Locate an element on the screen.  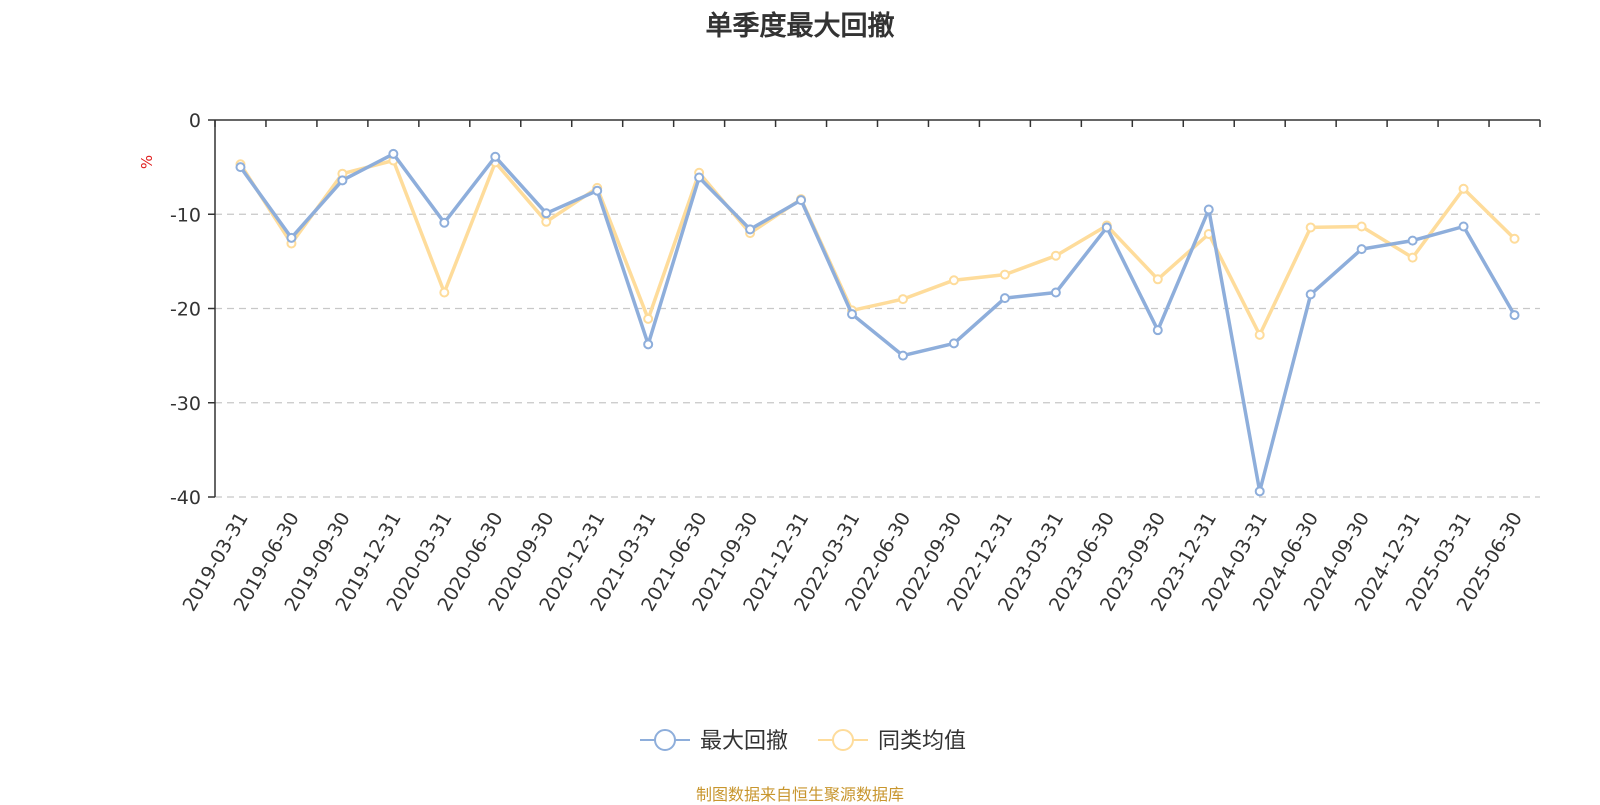
legend-item: 最大回撤 is located at coordinates (714, 741).